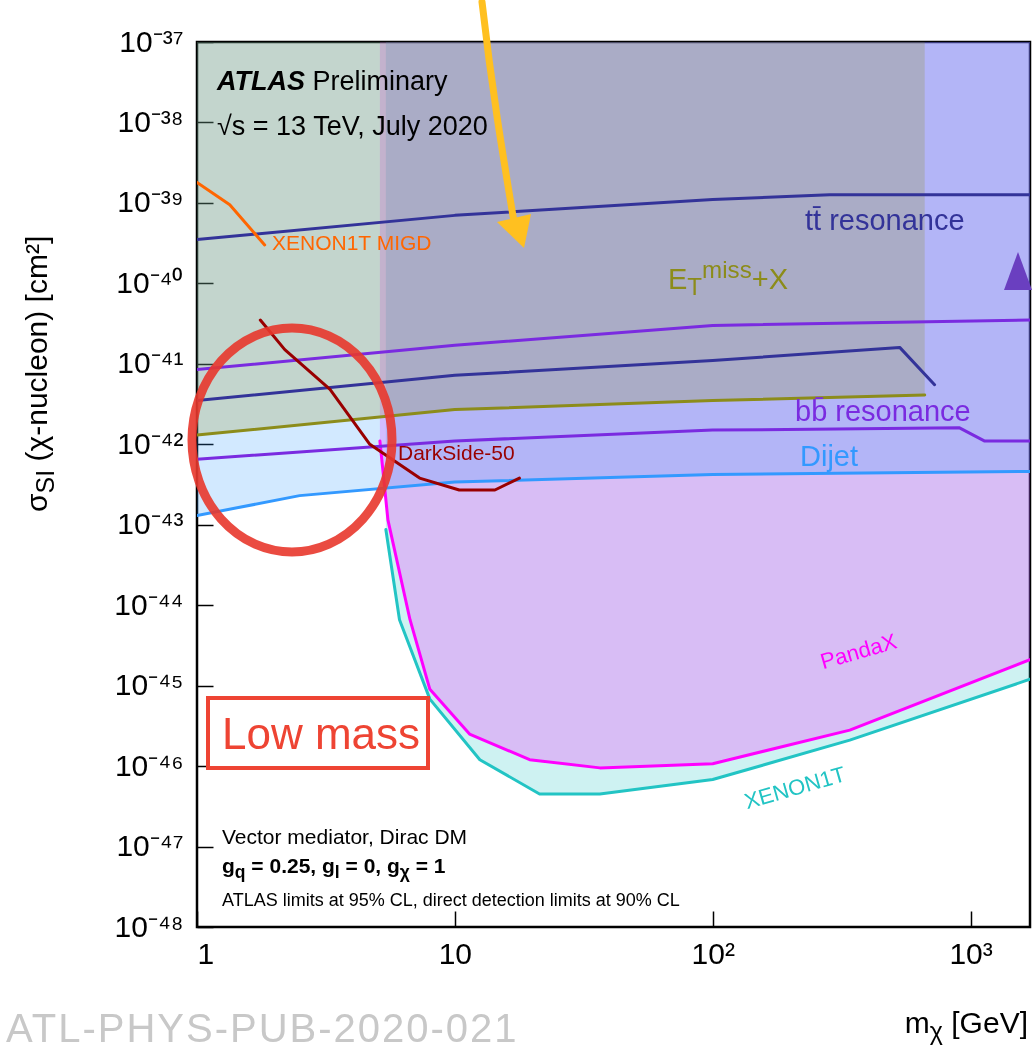  Describe the element at coordinates (149, 685) in the screenshot. I see `y-tick-label: 10⁻⁴⁵` at that location.